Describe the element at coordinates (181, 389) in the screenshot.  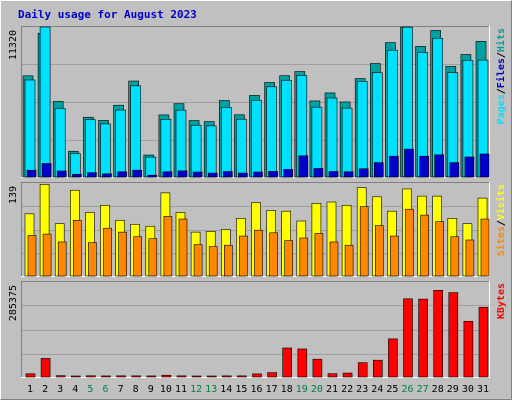
I see `day-label: 11` at that location.